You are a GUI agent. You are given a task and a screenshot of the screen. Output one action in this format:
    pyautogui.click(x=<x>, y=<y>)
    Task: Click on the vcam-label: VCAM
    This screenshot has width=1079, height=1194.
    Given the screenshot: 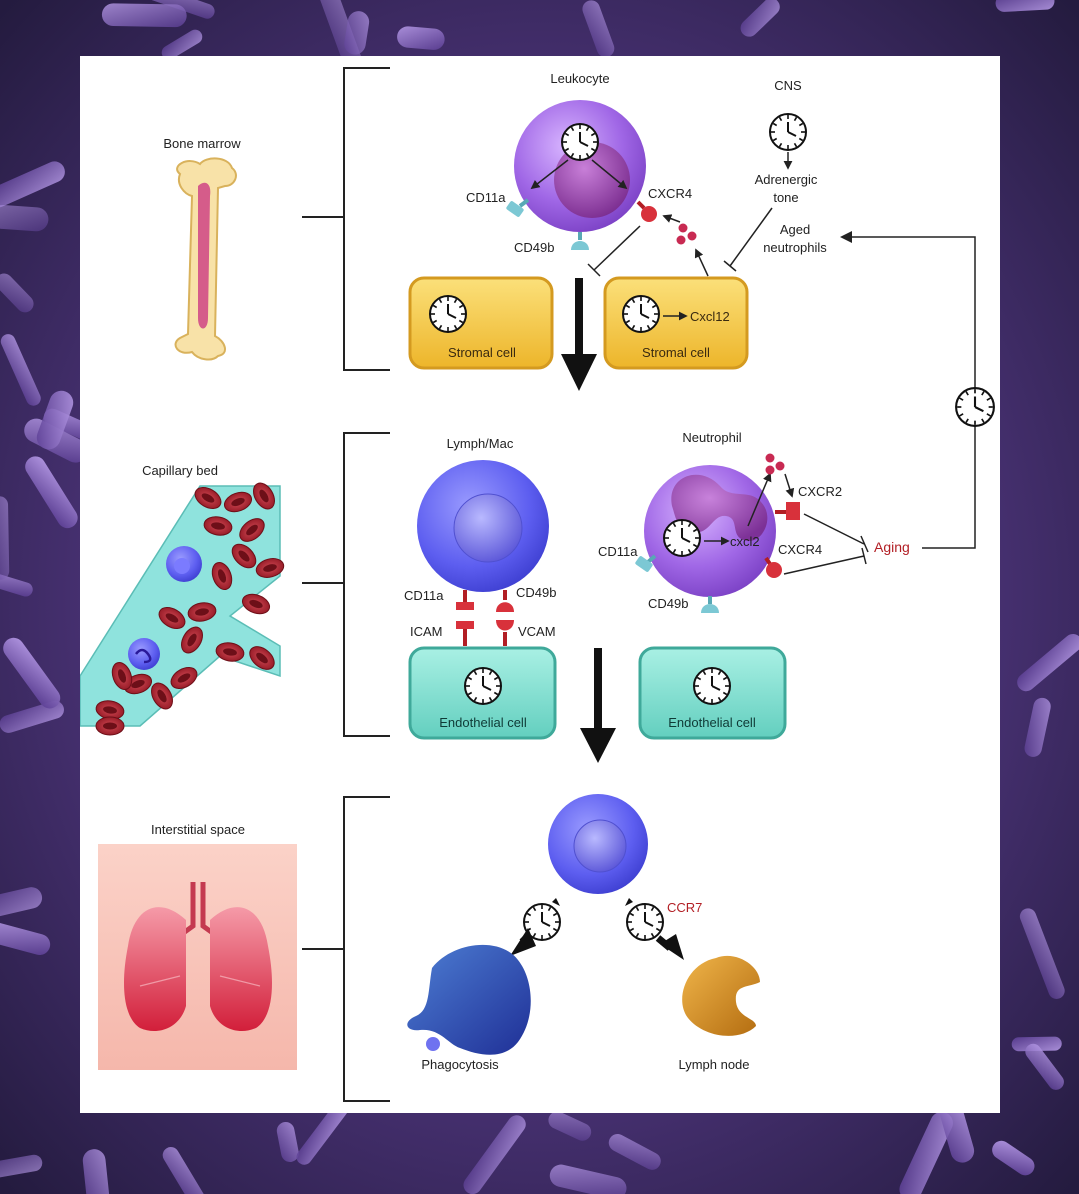 What is the action you would take?
    pyautogui.click(x=537, y=631)
    